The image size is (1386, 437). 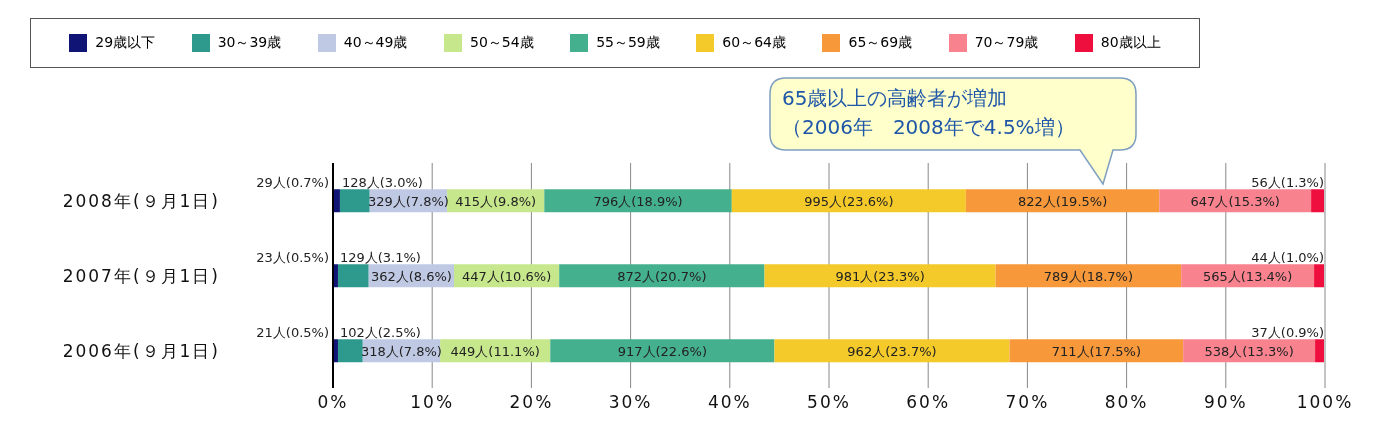 I want to click on data-label: 711人(17.5%), so click(x=1096, y=351).